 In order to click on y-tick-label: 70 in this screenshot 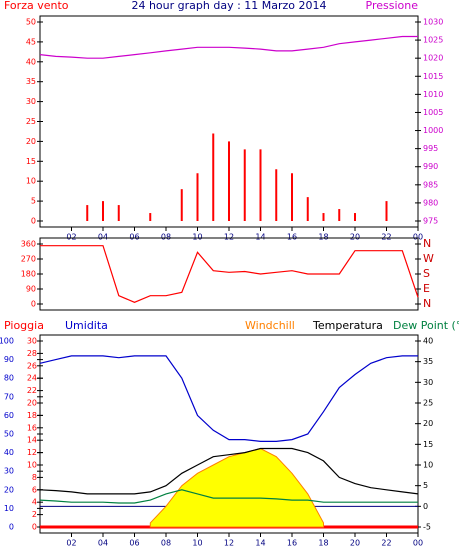, I will do `click(9, 396)`.